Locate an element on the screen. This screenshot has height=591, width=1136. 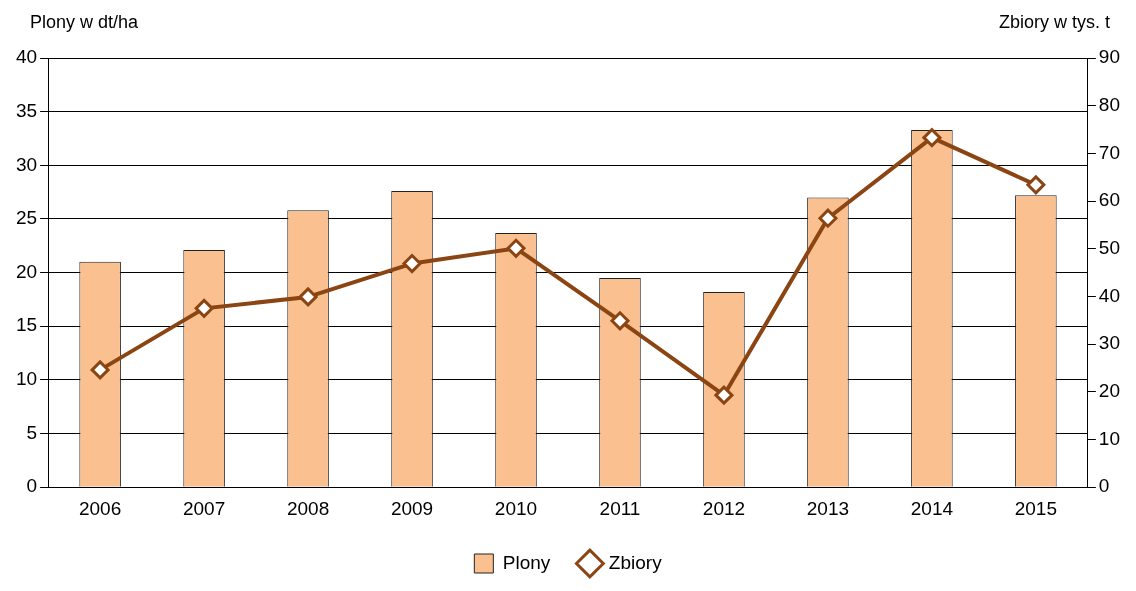
y-tick-label: 40 is located at coordinates (26, 57).